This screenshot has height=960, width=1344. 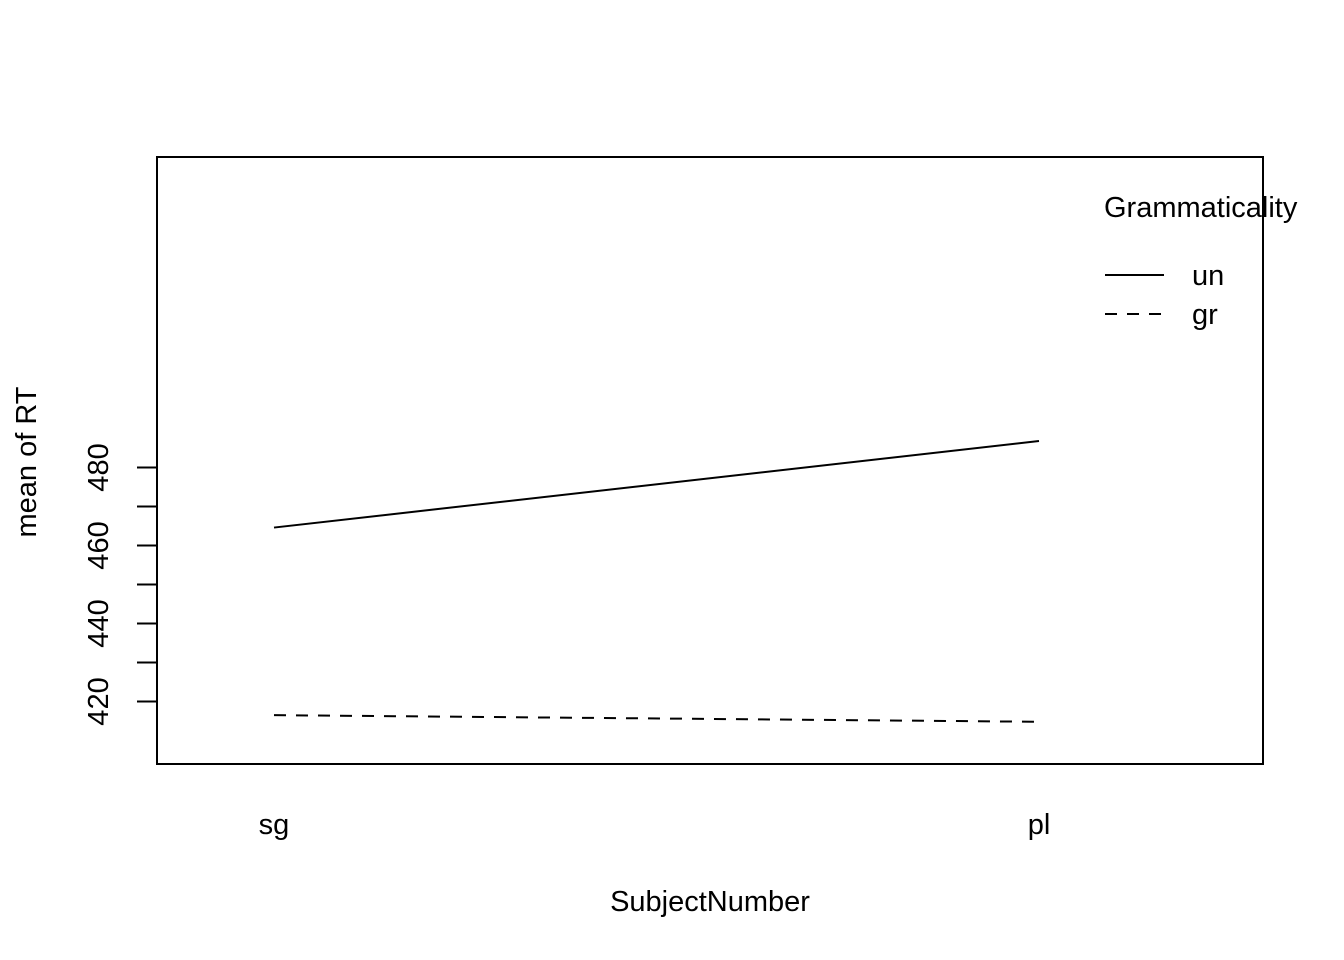 I want to click on y-tick-label: 420, so click(x=99, y=701).